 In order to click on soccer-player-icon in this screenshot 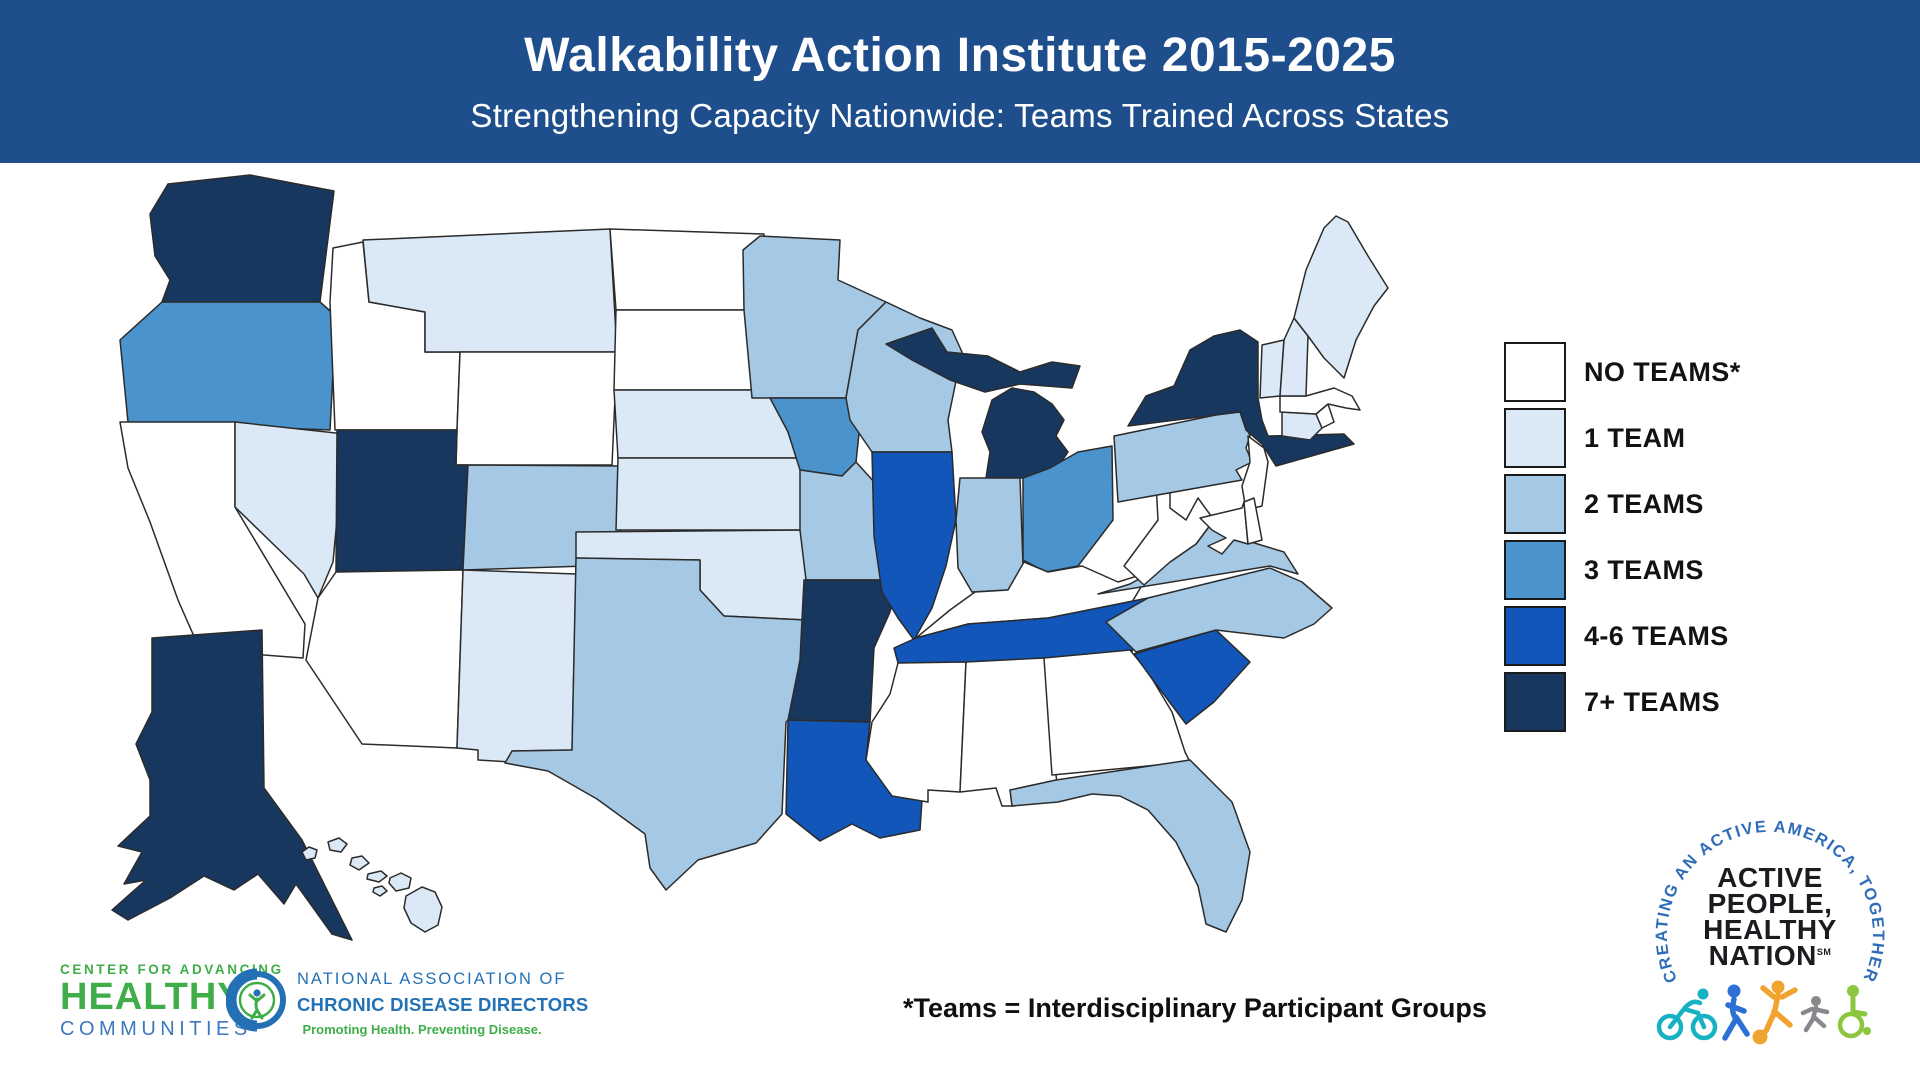, I will do `click(1775, 1012)`.